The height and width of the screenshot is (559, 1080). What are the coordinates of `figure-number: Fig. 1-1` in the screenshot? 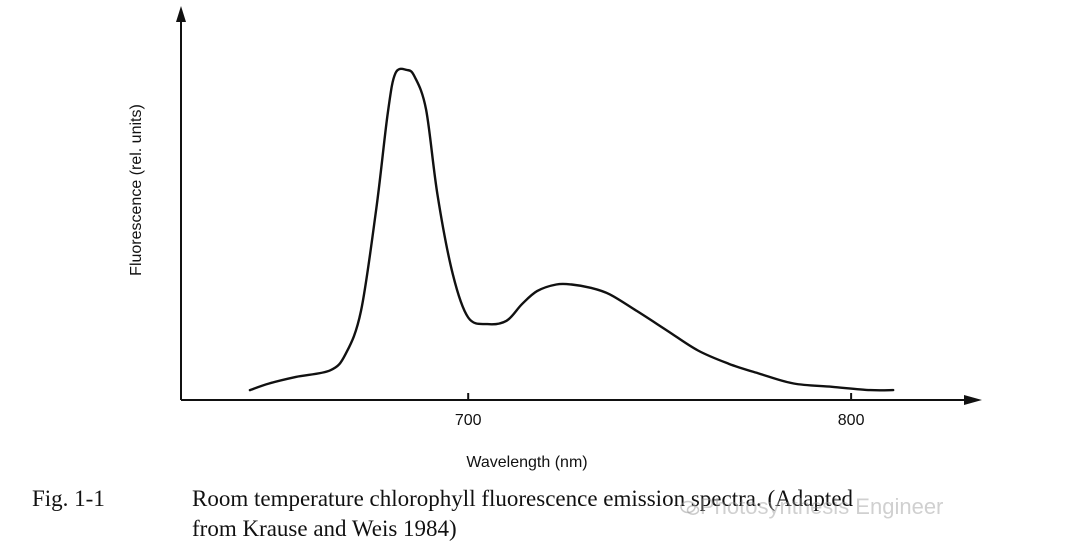 It's located at (68, 498).